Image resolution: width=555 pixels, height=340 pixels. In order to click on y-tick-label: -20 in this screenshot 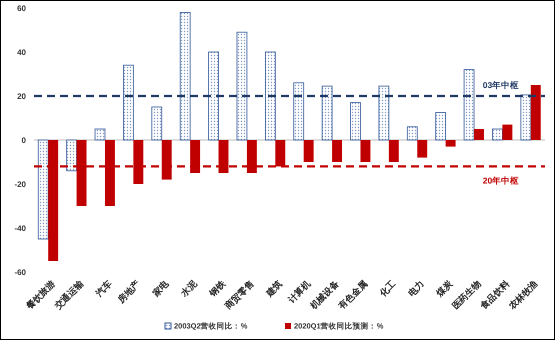, I will do `click(20, 184)`.